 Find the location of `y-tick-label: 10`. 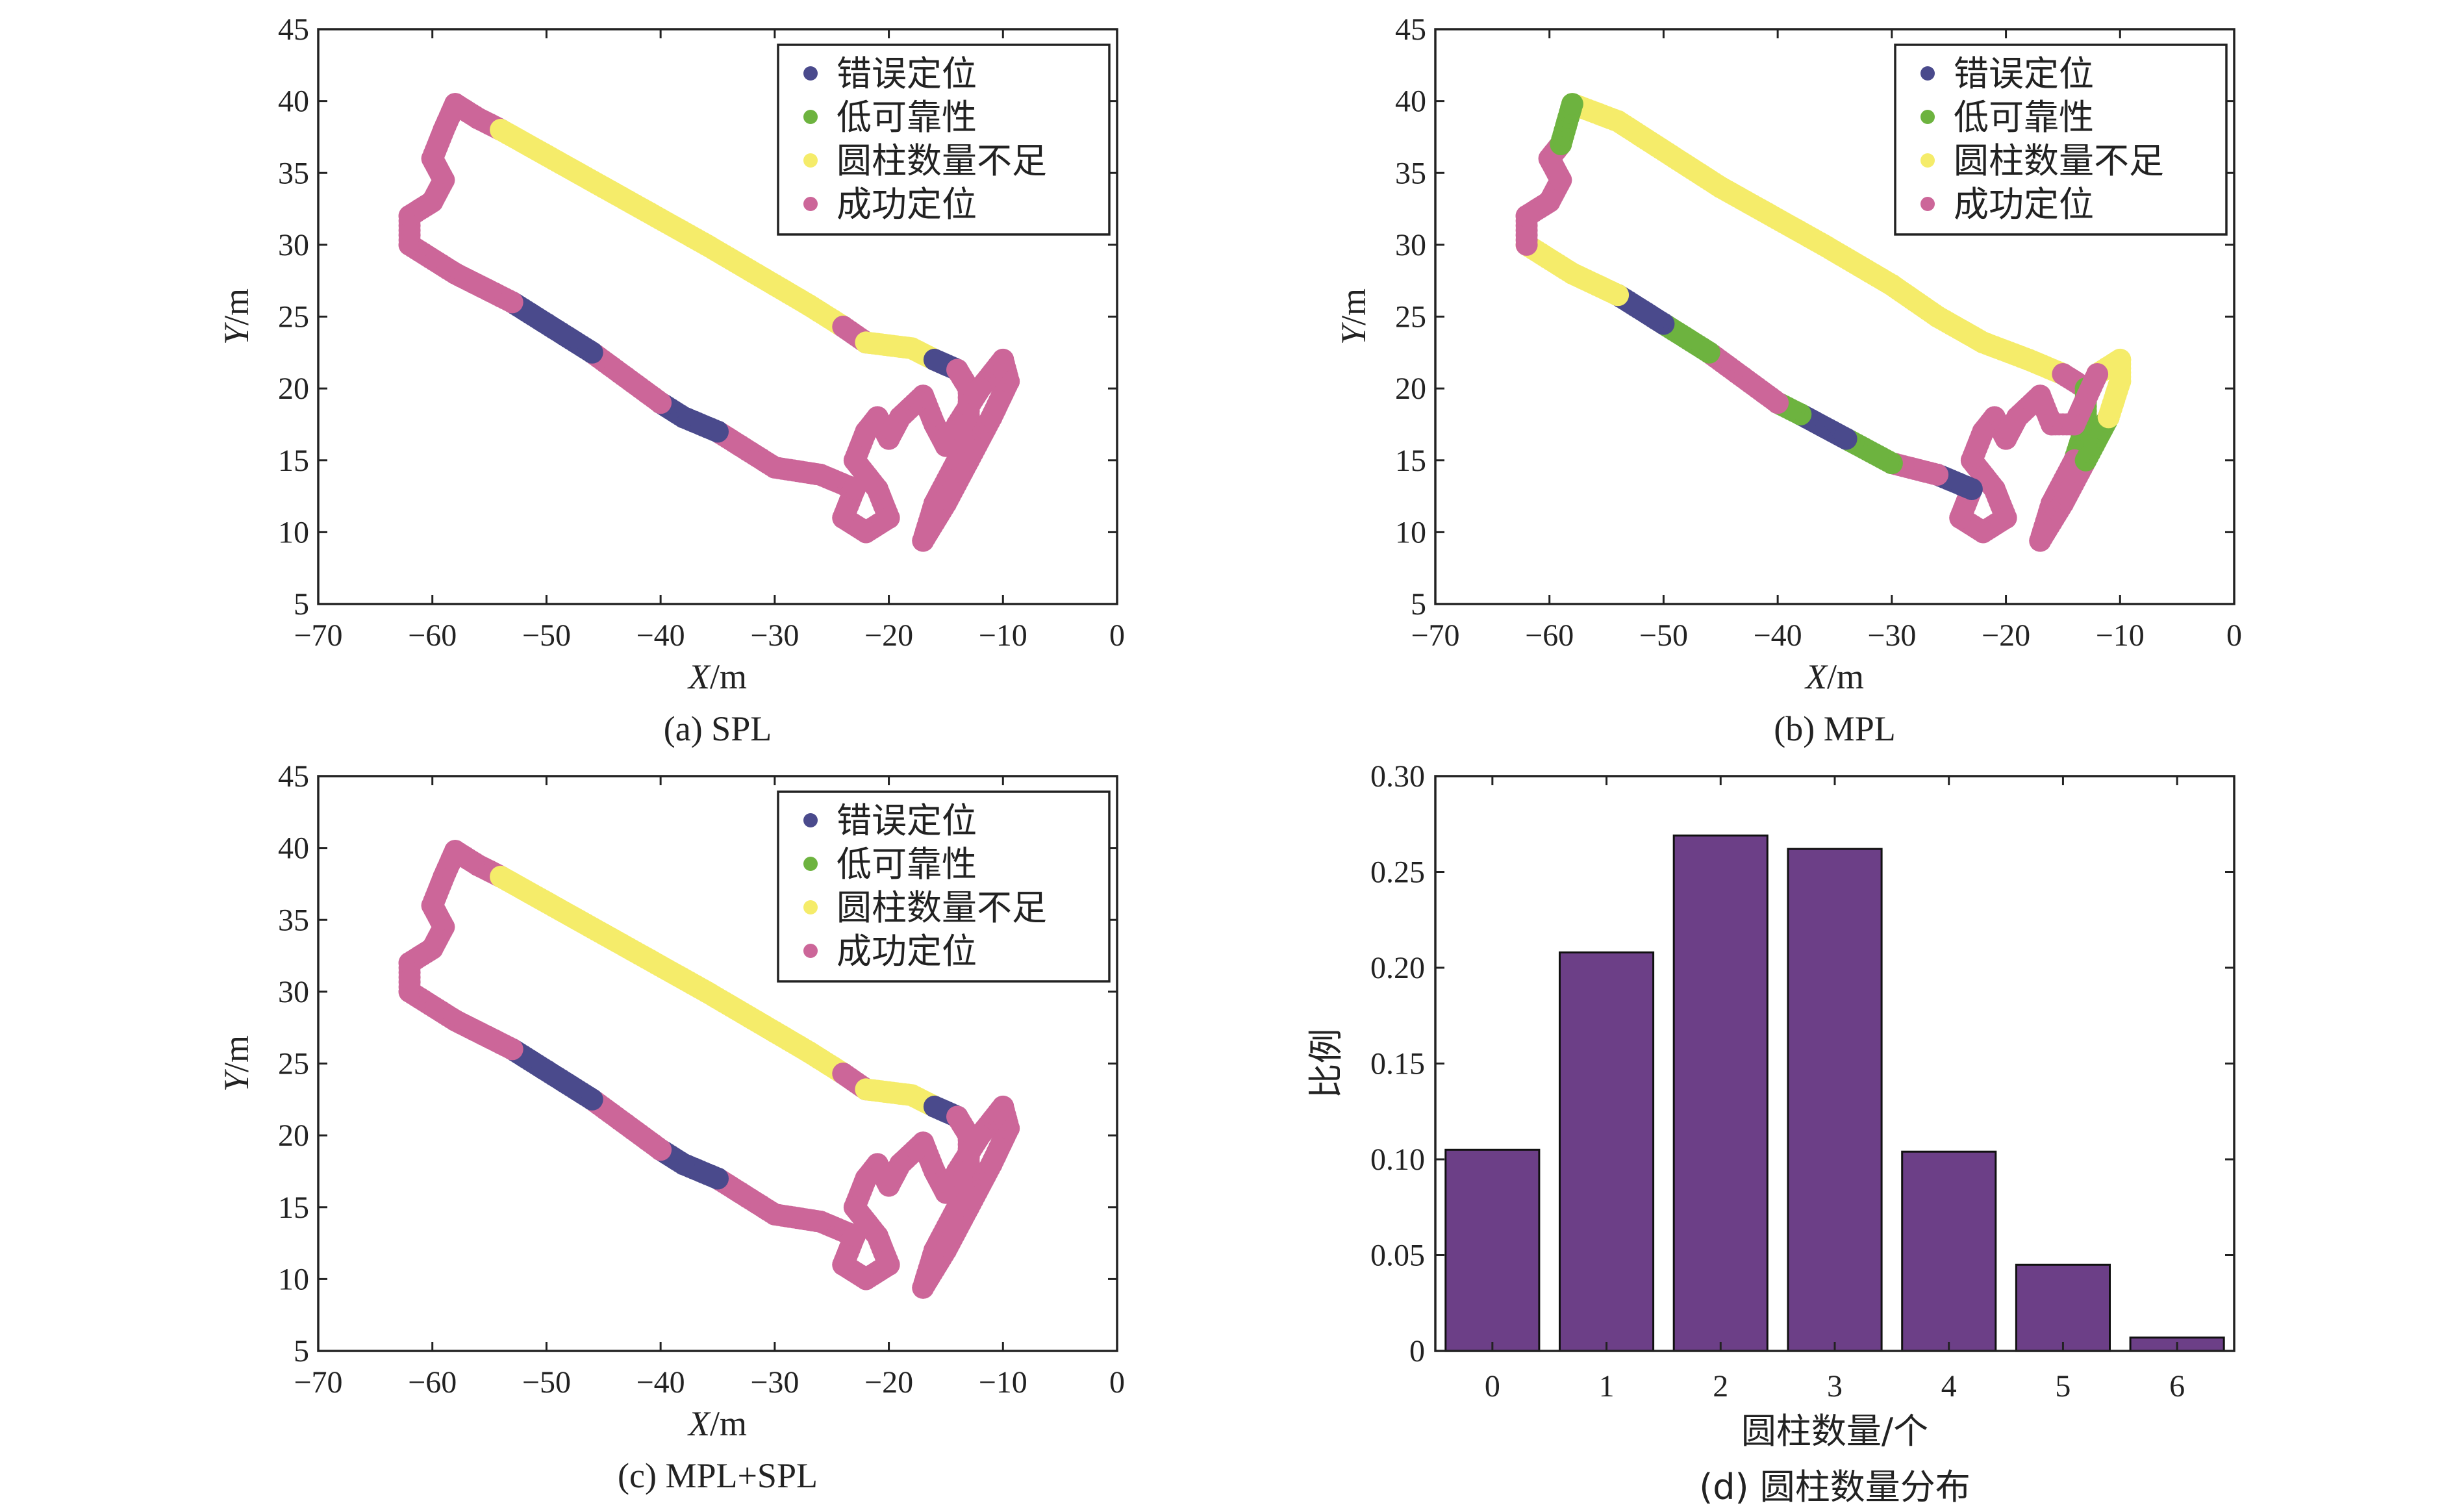

y-tick-label: 10 is located at coordinates (293, 1279).